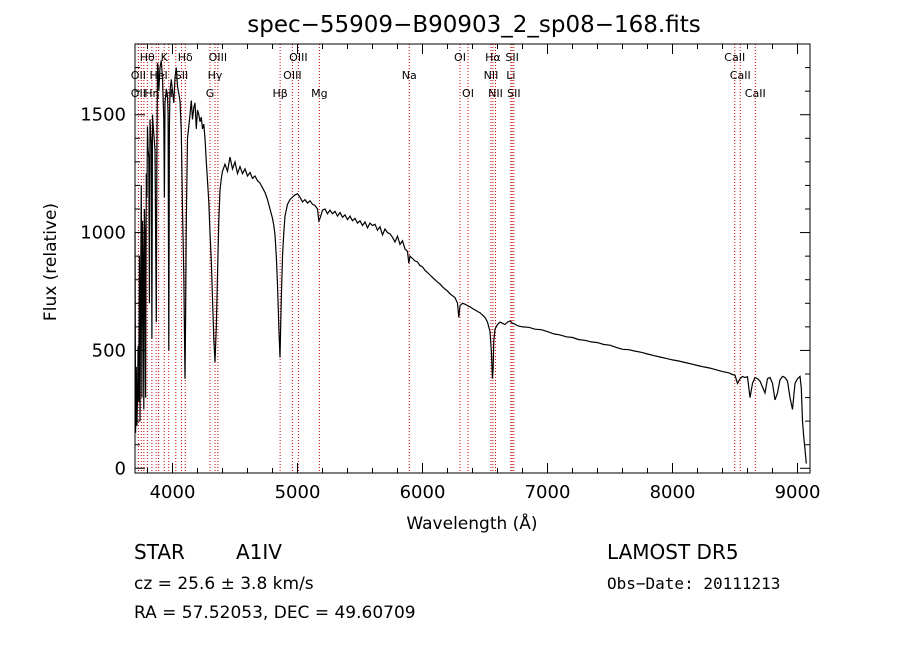 This screenshot has width=900, height=649. What do you see at coordinates (51, 262) in the screenshot?
I see `y-axis-label: Flux (relative)` at bounding box center [51, 262].